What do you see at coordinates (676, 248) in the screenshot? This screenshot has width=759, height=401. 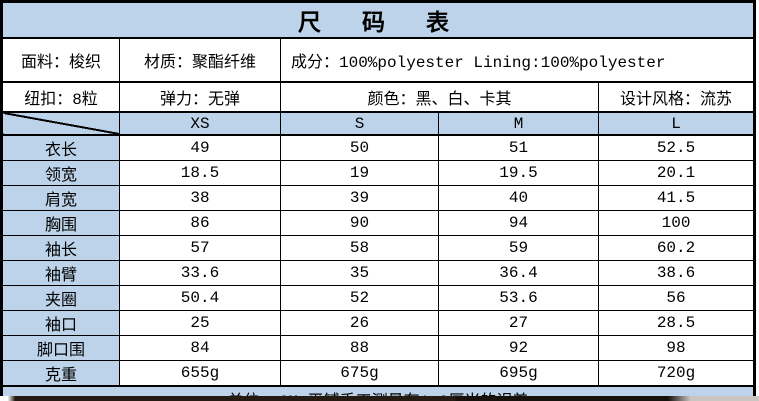 I see `measure-value: 60.2` at bounding box center [676, 248].